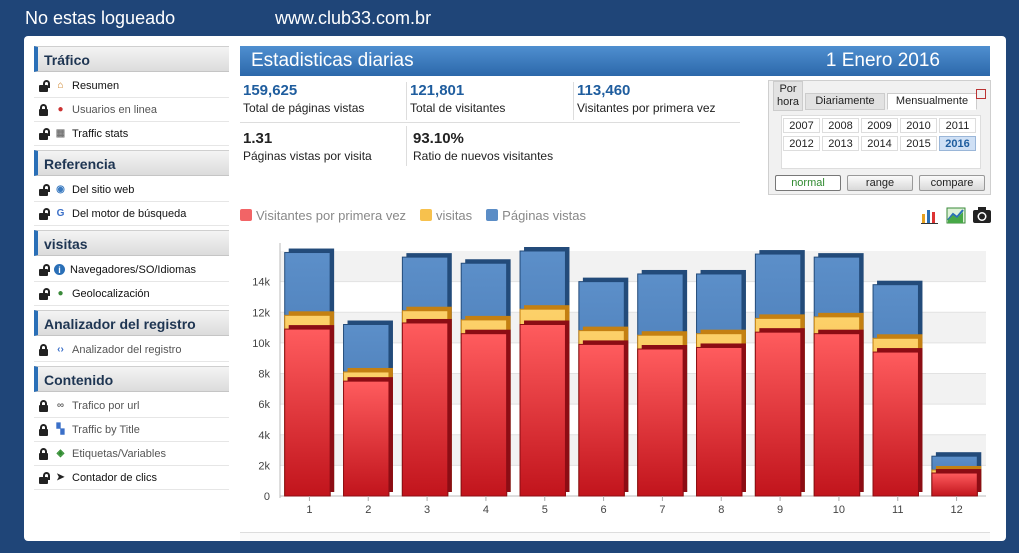 This screenshot has width=1019, height=553. I want to click on x-tick-label: 11, so click(897, 510).